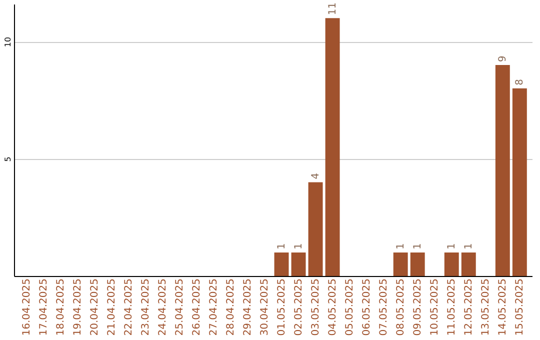 This screenshot has width=540, height=340. Describe the element at coordinates (112, 307) in the screenshot. I see `x-tick-label: 21.04.2025` at that location.